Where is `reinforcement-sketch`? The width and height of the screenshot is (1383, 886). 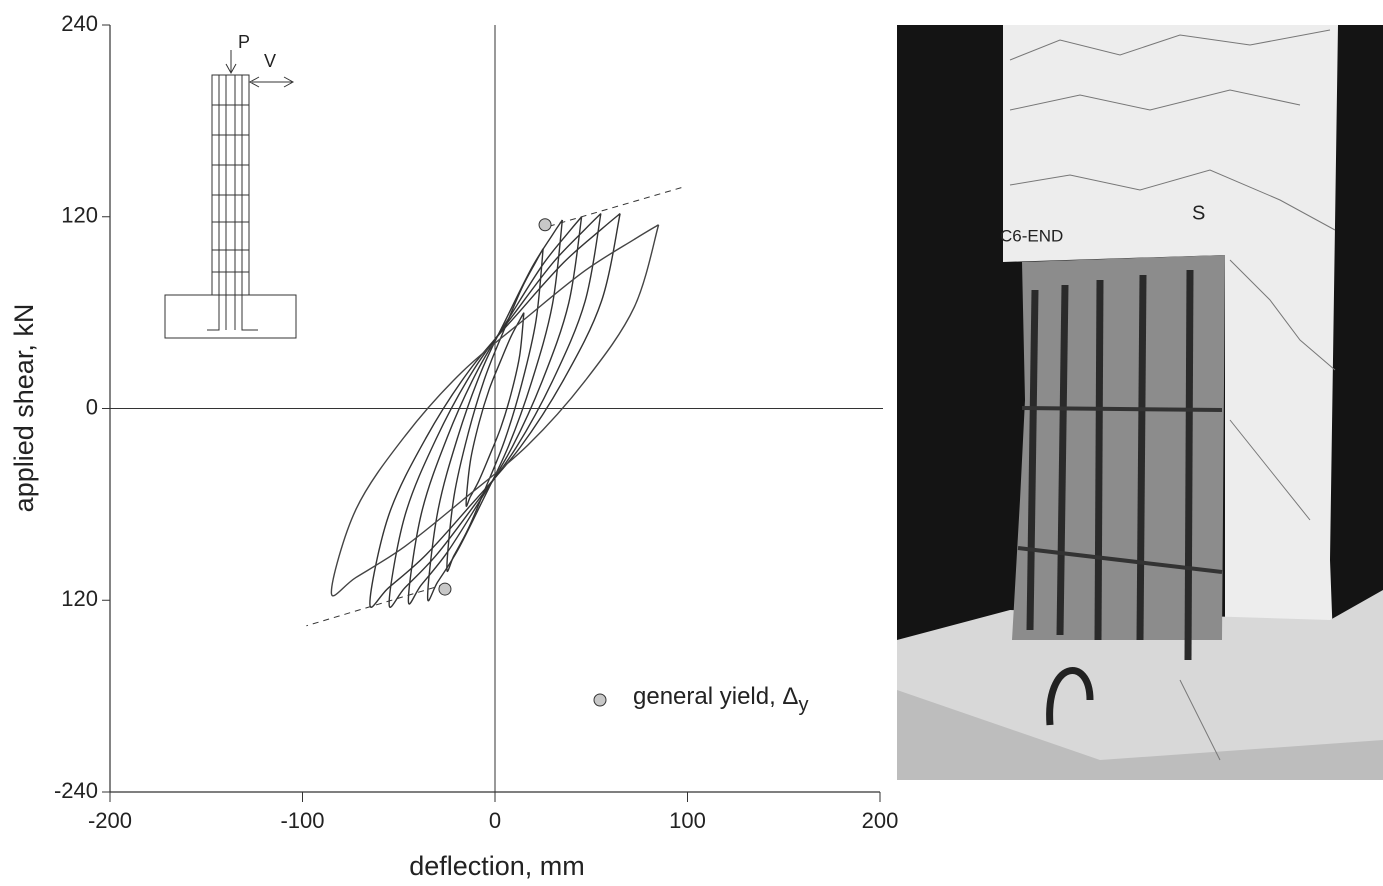
reinforcement-sketch is located at coordinates (232, 203).